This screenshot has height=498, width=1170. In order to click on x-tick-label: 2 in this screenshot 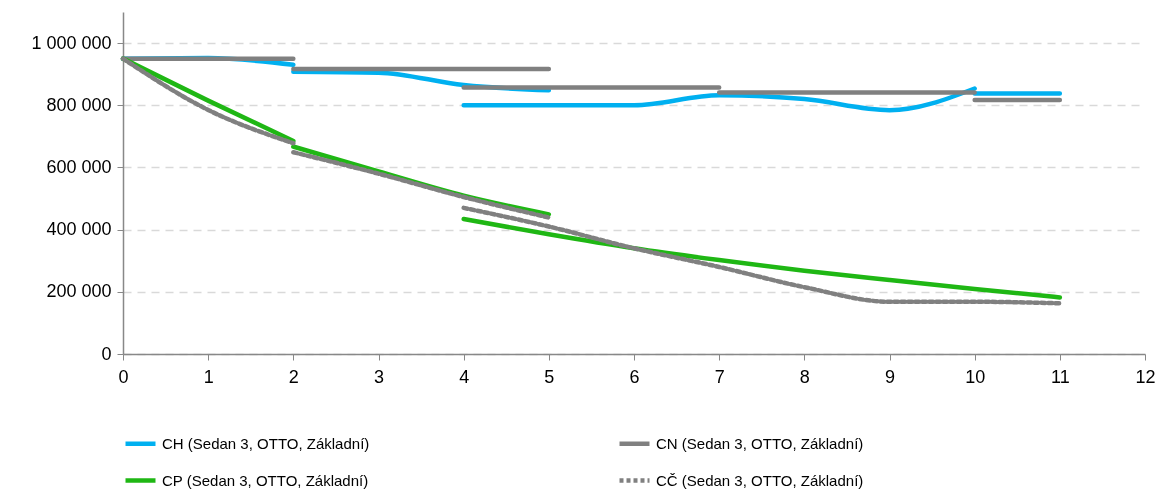, I will do `click(293, 376)`.